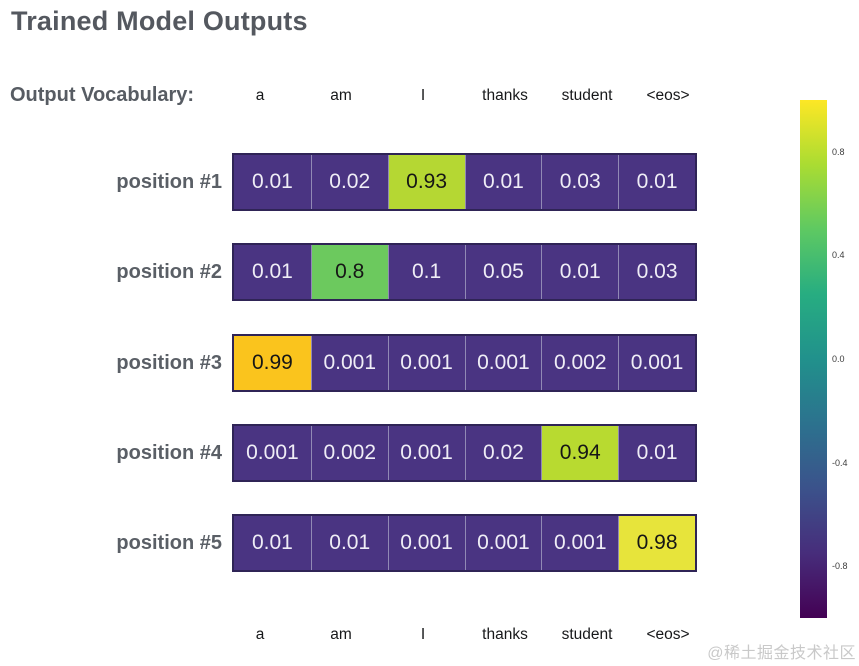 The height and width of the screenshot is (666, 859). Describe the element at coordinates (169, 182) in the screenshot. I see `row-label: position #1` at that location.